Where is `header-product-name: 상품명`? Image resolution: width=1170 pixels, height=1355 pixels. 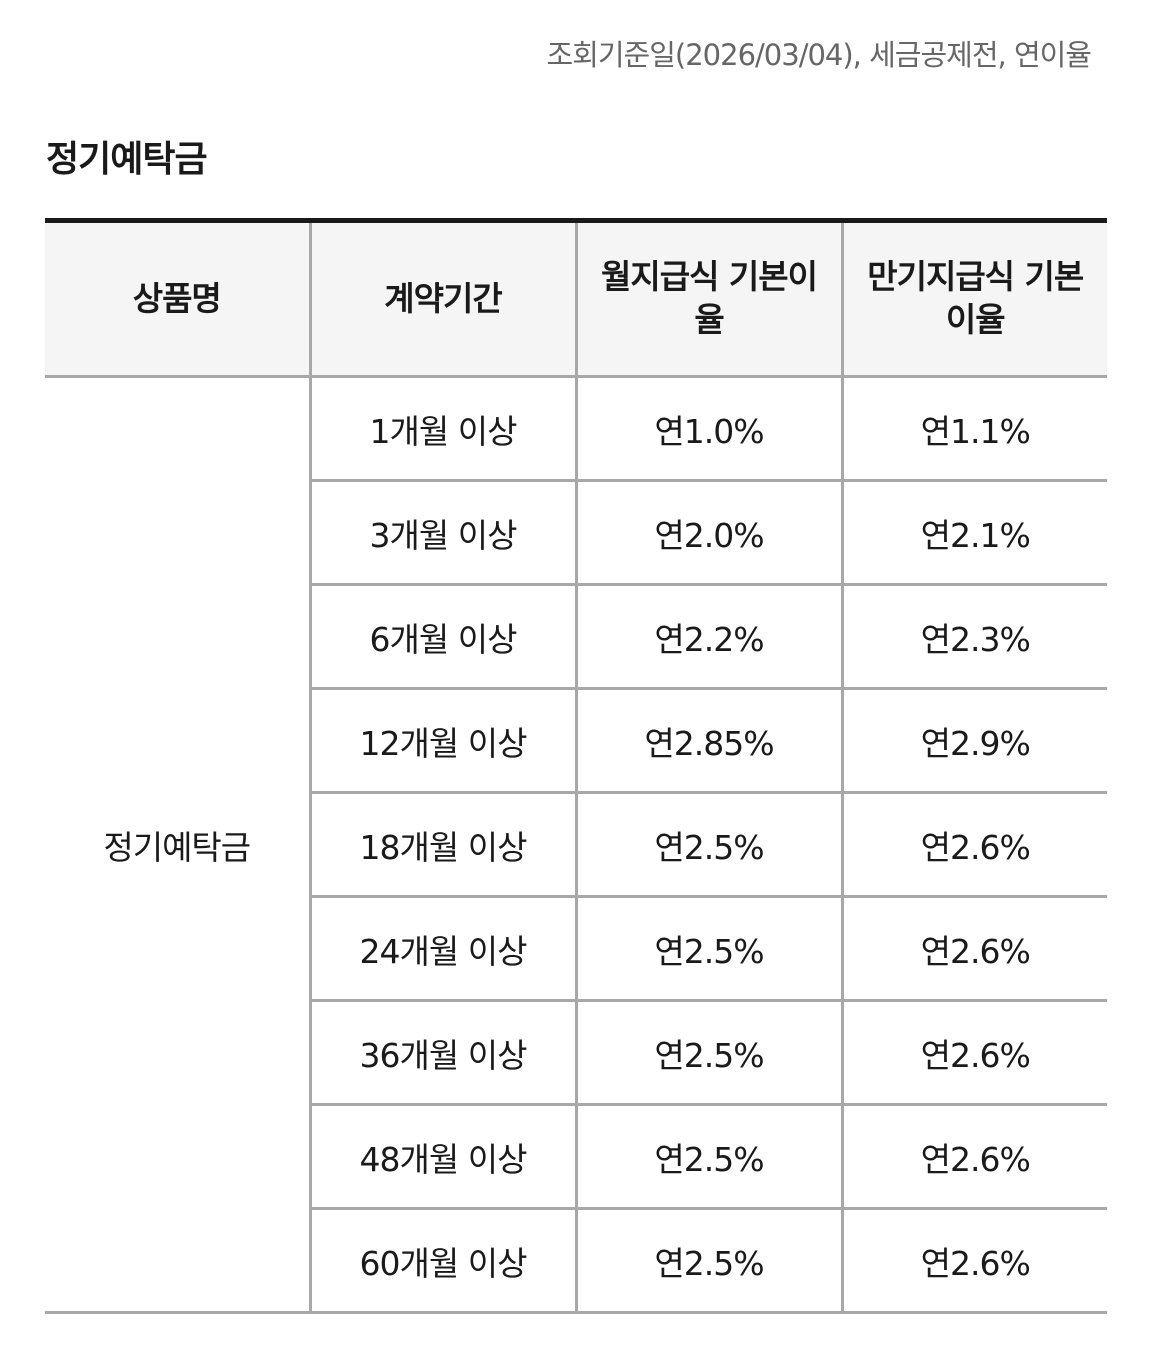
header-product-name: 상품명 is located at coordinates (177, 299).